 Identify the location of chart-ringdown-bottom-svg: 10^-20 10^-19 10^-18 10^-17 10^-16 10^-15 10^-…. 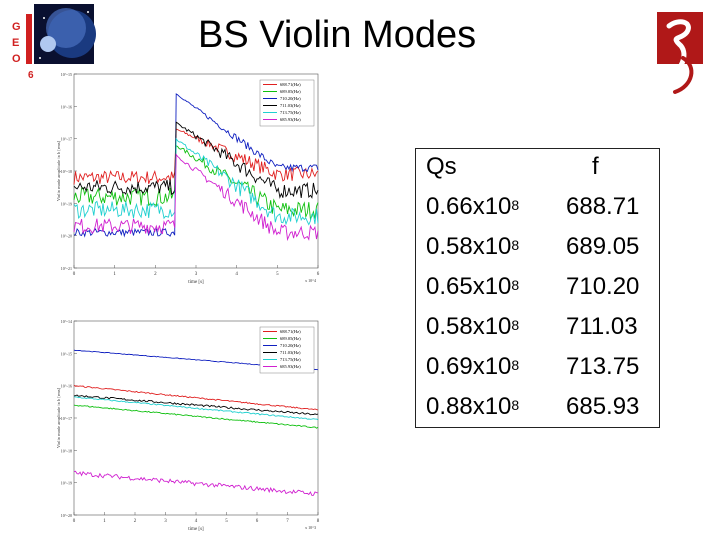
(188, 425).